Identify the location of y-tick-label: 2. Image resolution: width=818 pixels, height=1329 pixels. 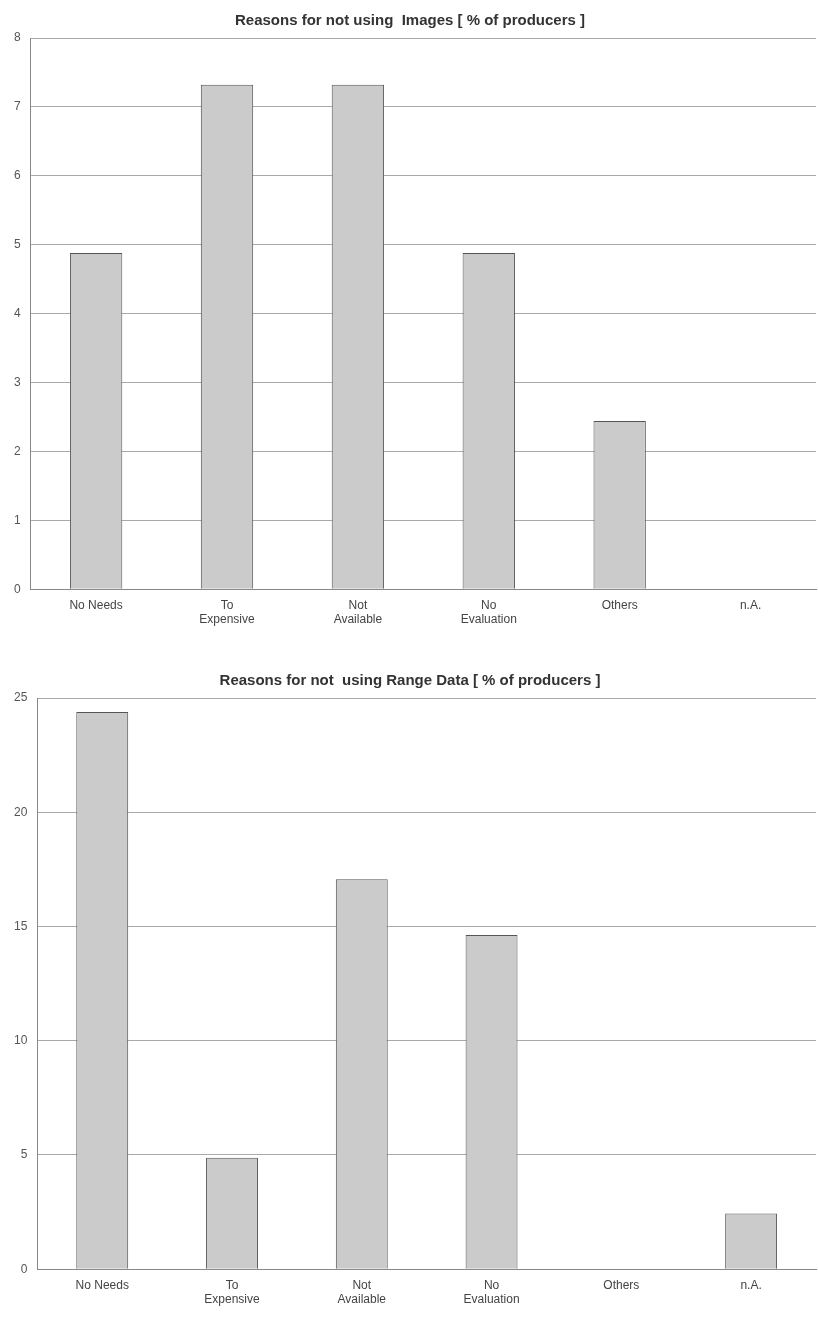
(17, 450).